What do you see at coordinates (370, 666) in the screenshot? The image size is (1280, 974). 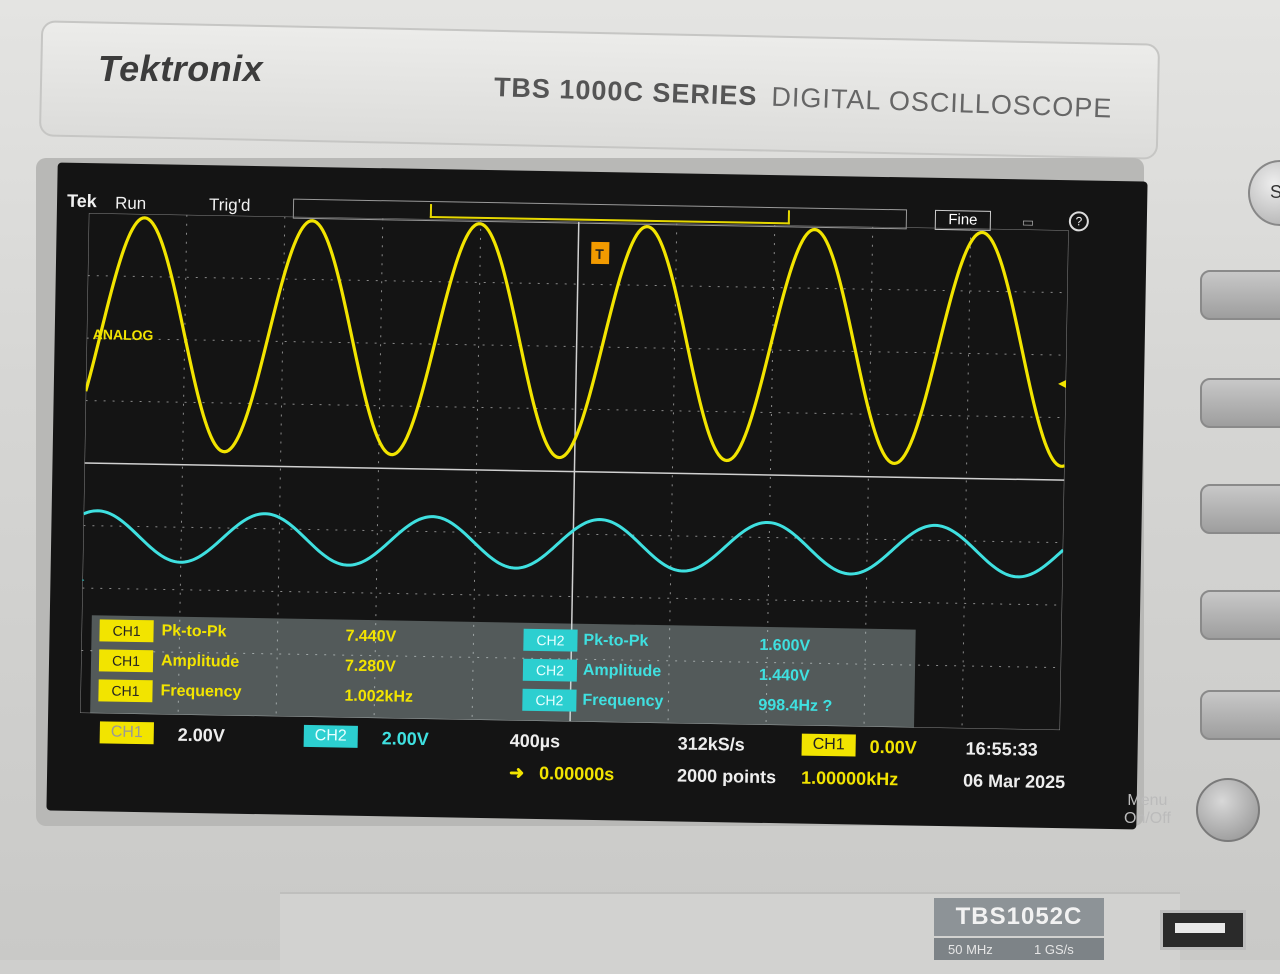 I see `measurement-value: 7.280V` at bounding box center [370, 666].